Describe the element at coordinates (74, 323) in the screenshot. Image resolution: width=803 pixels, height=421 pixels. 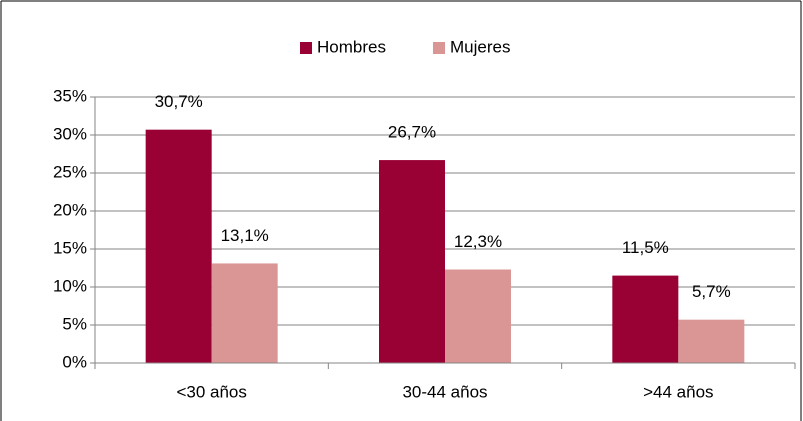
I see `y-tick-label: 5%` at that location.